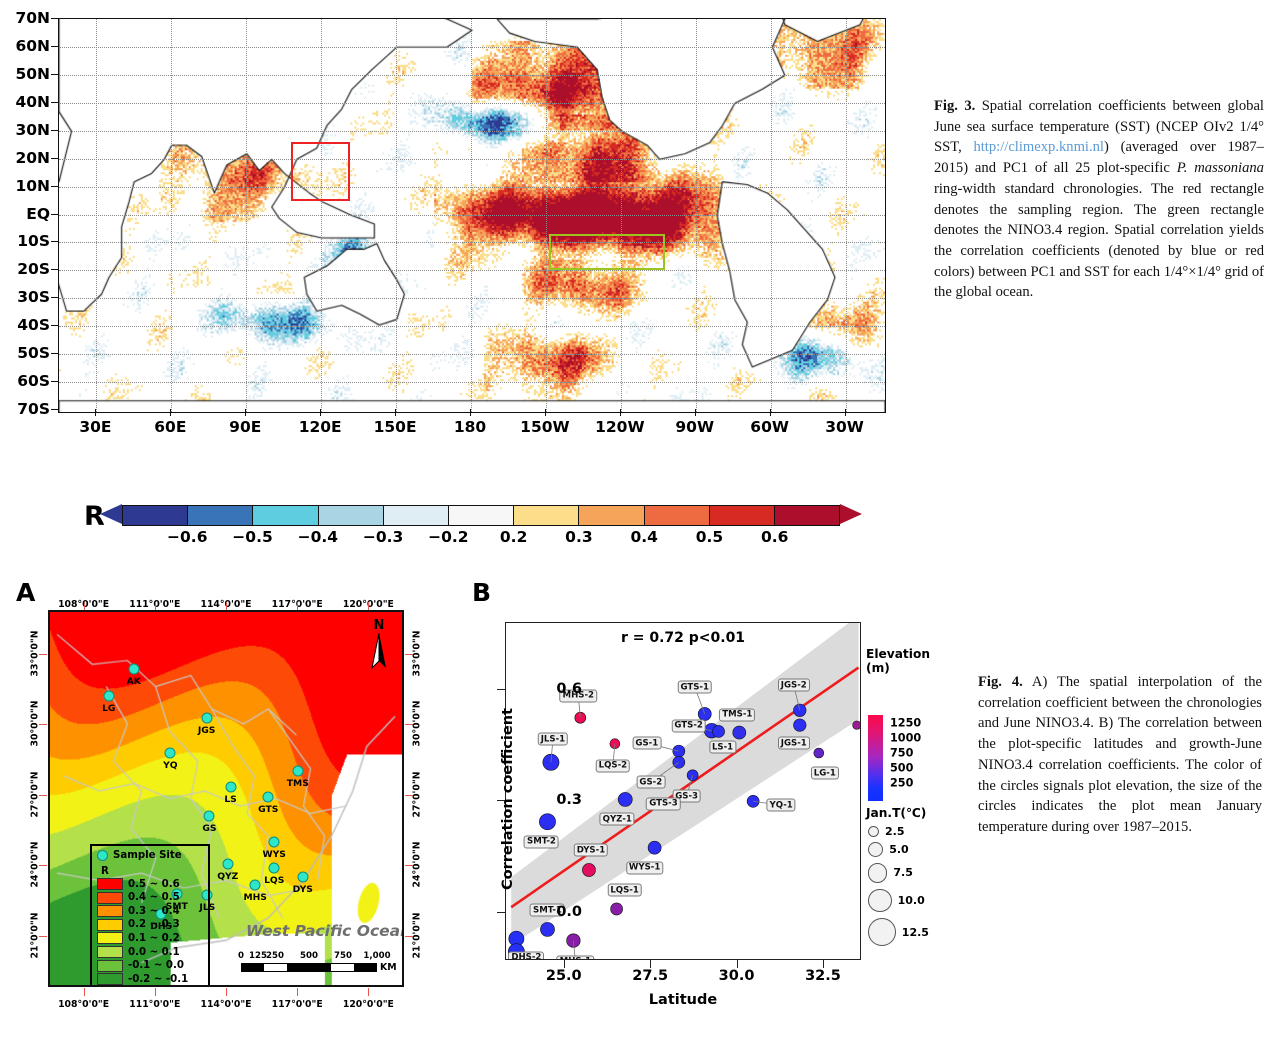  I want to click on elevation-legend-label: 1250, so click(906, 723).